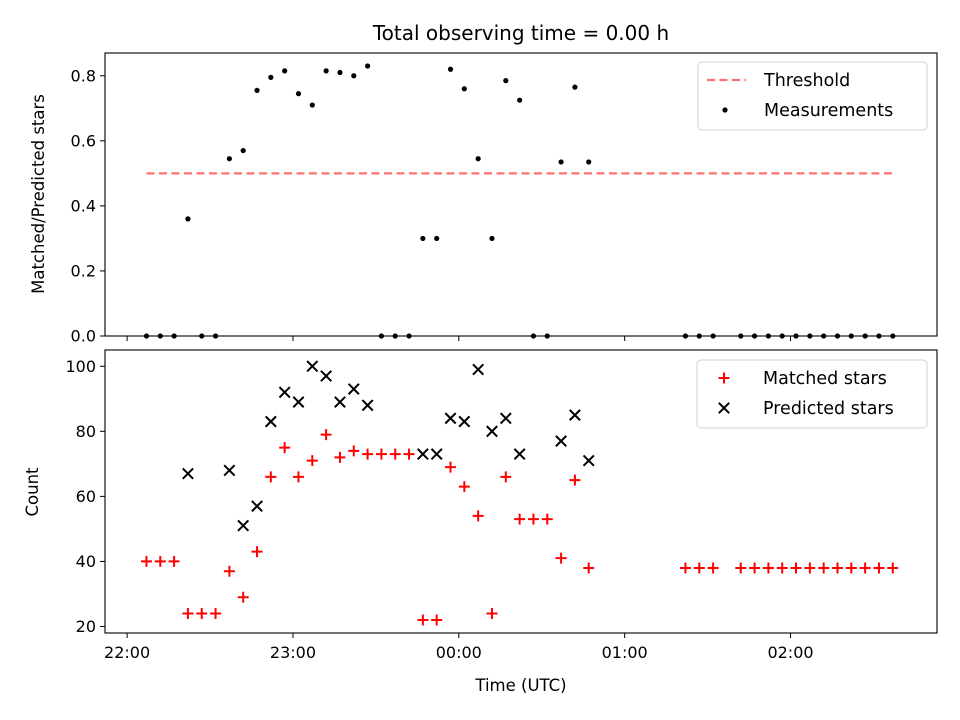 The image size is (960, 720). I want to click on bottom-y-tick-label: 100, so click(80, 366).